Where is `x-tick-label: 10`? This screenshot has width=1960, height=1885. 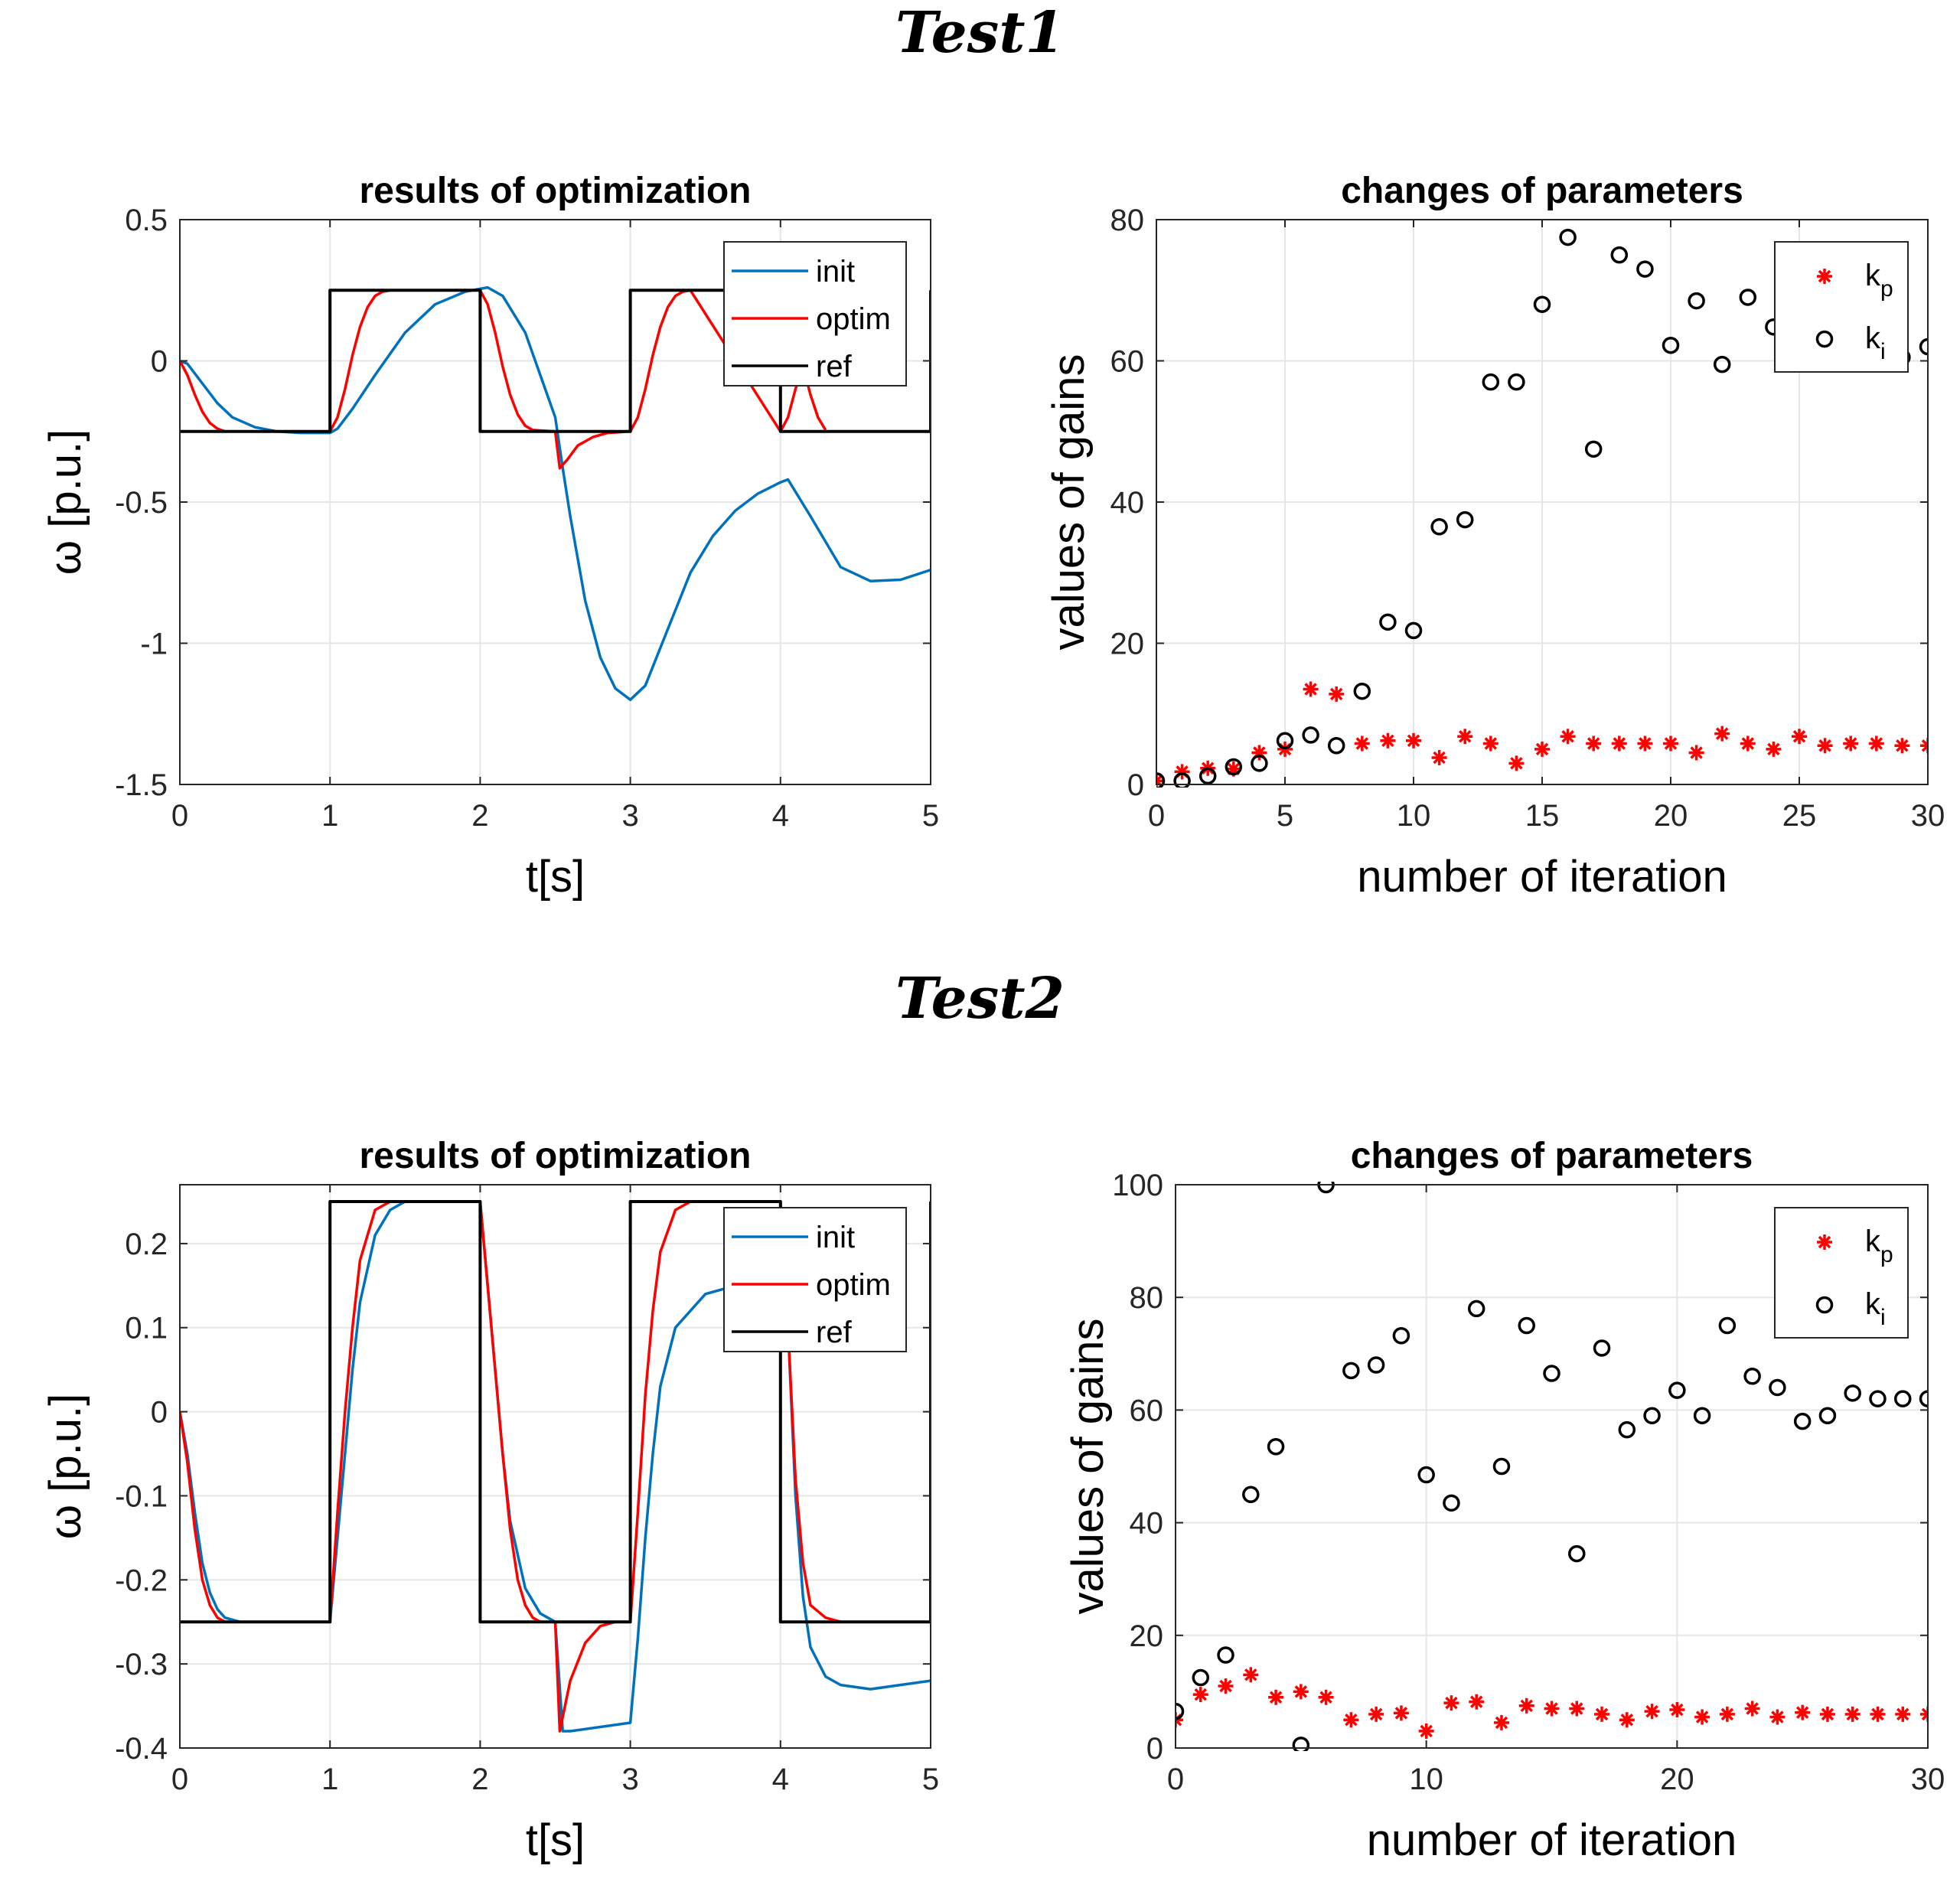
x-tick-label: 10 is located at coordinates (1426, 1779).